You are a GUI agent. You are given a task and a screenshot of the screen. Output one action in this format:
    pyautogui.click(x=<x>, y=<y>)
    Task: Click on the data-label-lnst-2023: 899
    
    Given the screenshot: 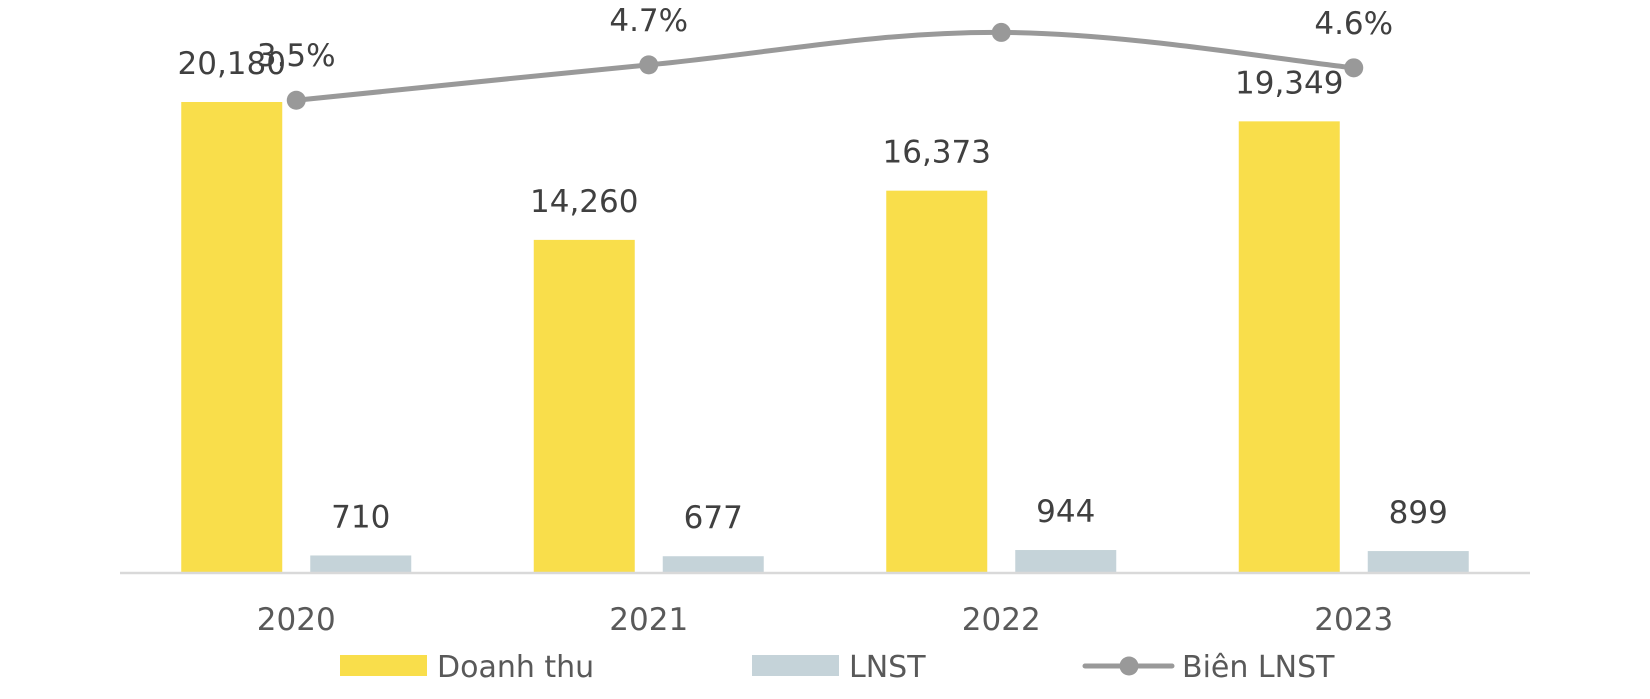 What is the action you would take?
    pyautogui.click(x=1418, y=513)
    